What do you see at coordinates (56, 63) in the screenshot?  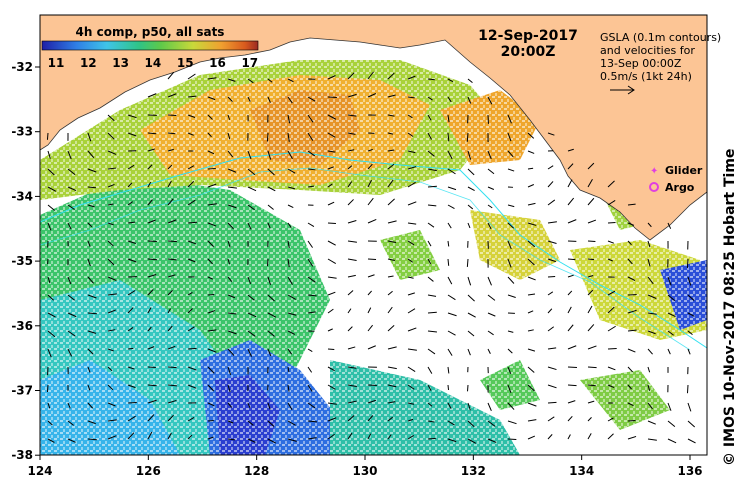 I see `colorbar-tick-label: 11` at bounding box center [56, 63].